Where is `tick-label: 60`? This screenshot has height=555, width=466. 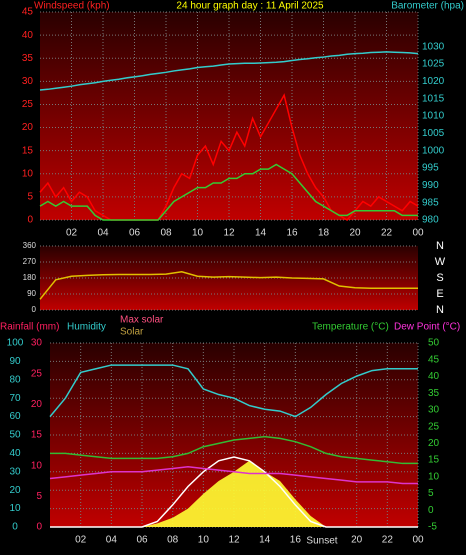
tick-label: 60 is located at coordinates (15, 416).